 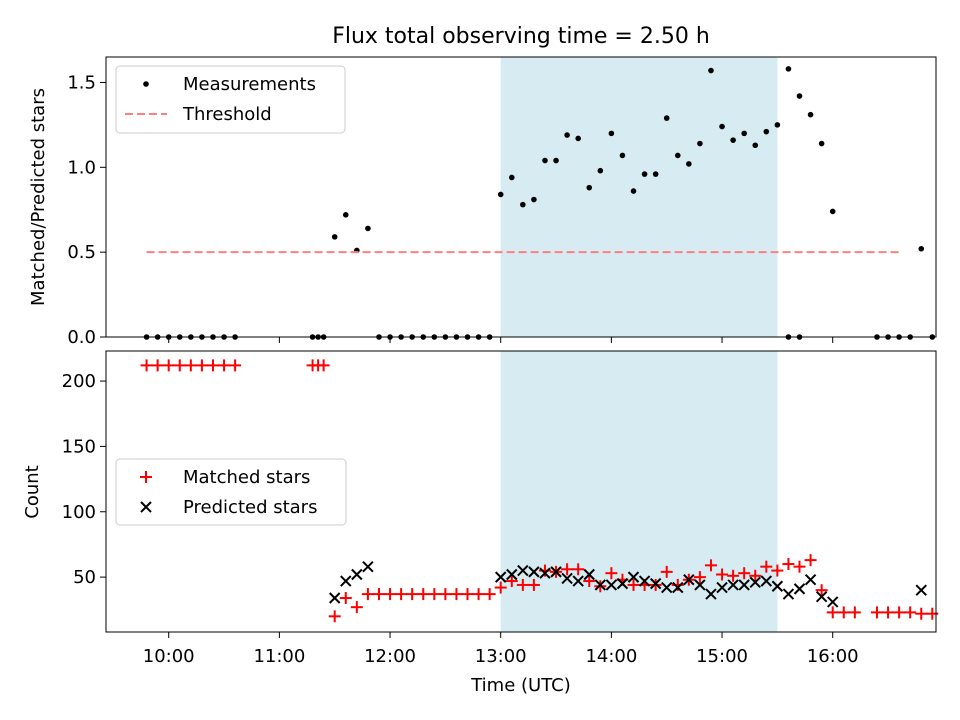 What do you see at coordinates (250, 507) in the screenshot?
I see `legend-predicted-label: Predicted stars` at bounding box center [250, 507].